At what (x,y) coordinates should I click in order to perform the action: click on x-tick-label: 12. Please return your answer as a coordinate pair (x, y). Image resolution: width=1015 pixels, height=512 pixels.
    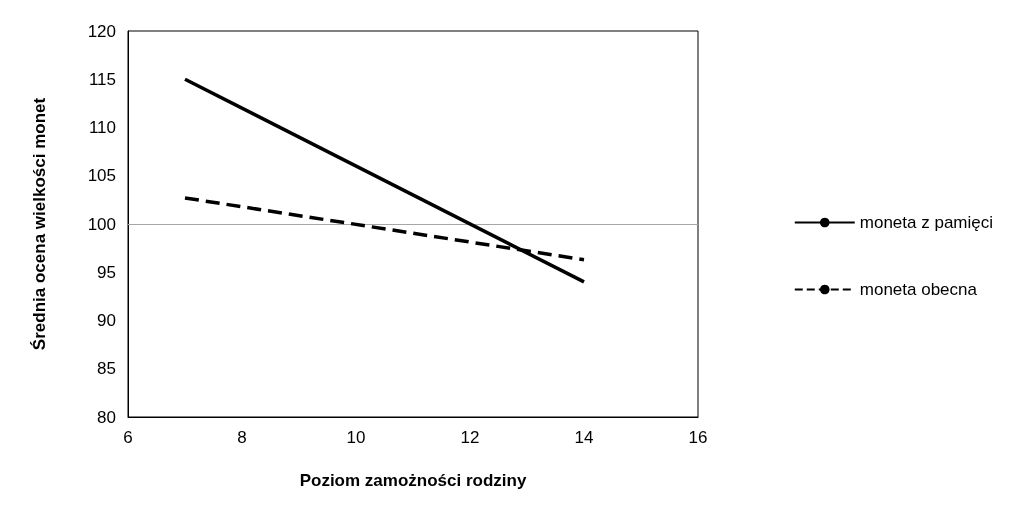
    Looking at the image, I should click on (470, 437).